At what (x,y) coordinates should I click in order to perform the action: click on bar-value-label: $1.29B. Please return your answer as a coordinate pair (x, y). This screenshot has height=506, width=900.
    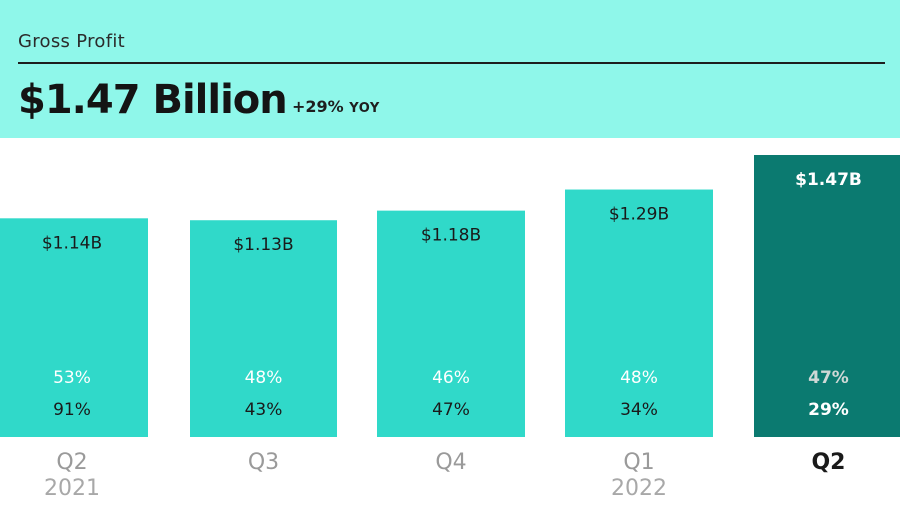
    Looking at the image, I should click on (639, 215).